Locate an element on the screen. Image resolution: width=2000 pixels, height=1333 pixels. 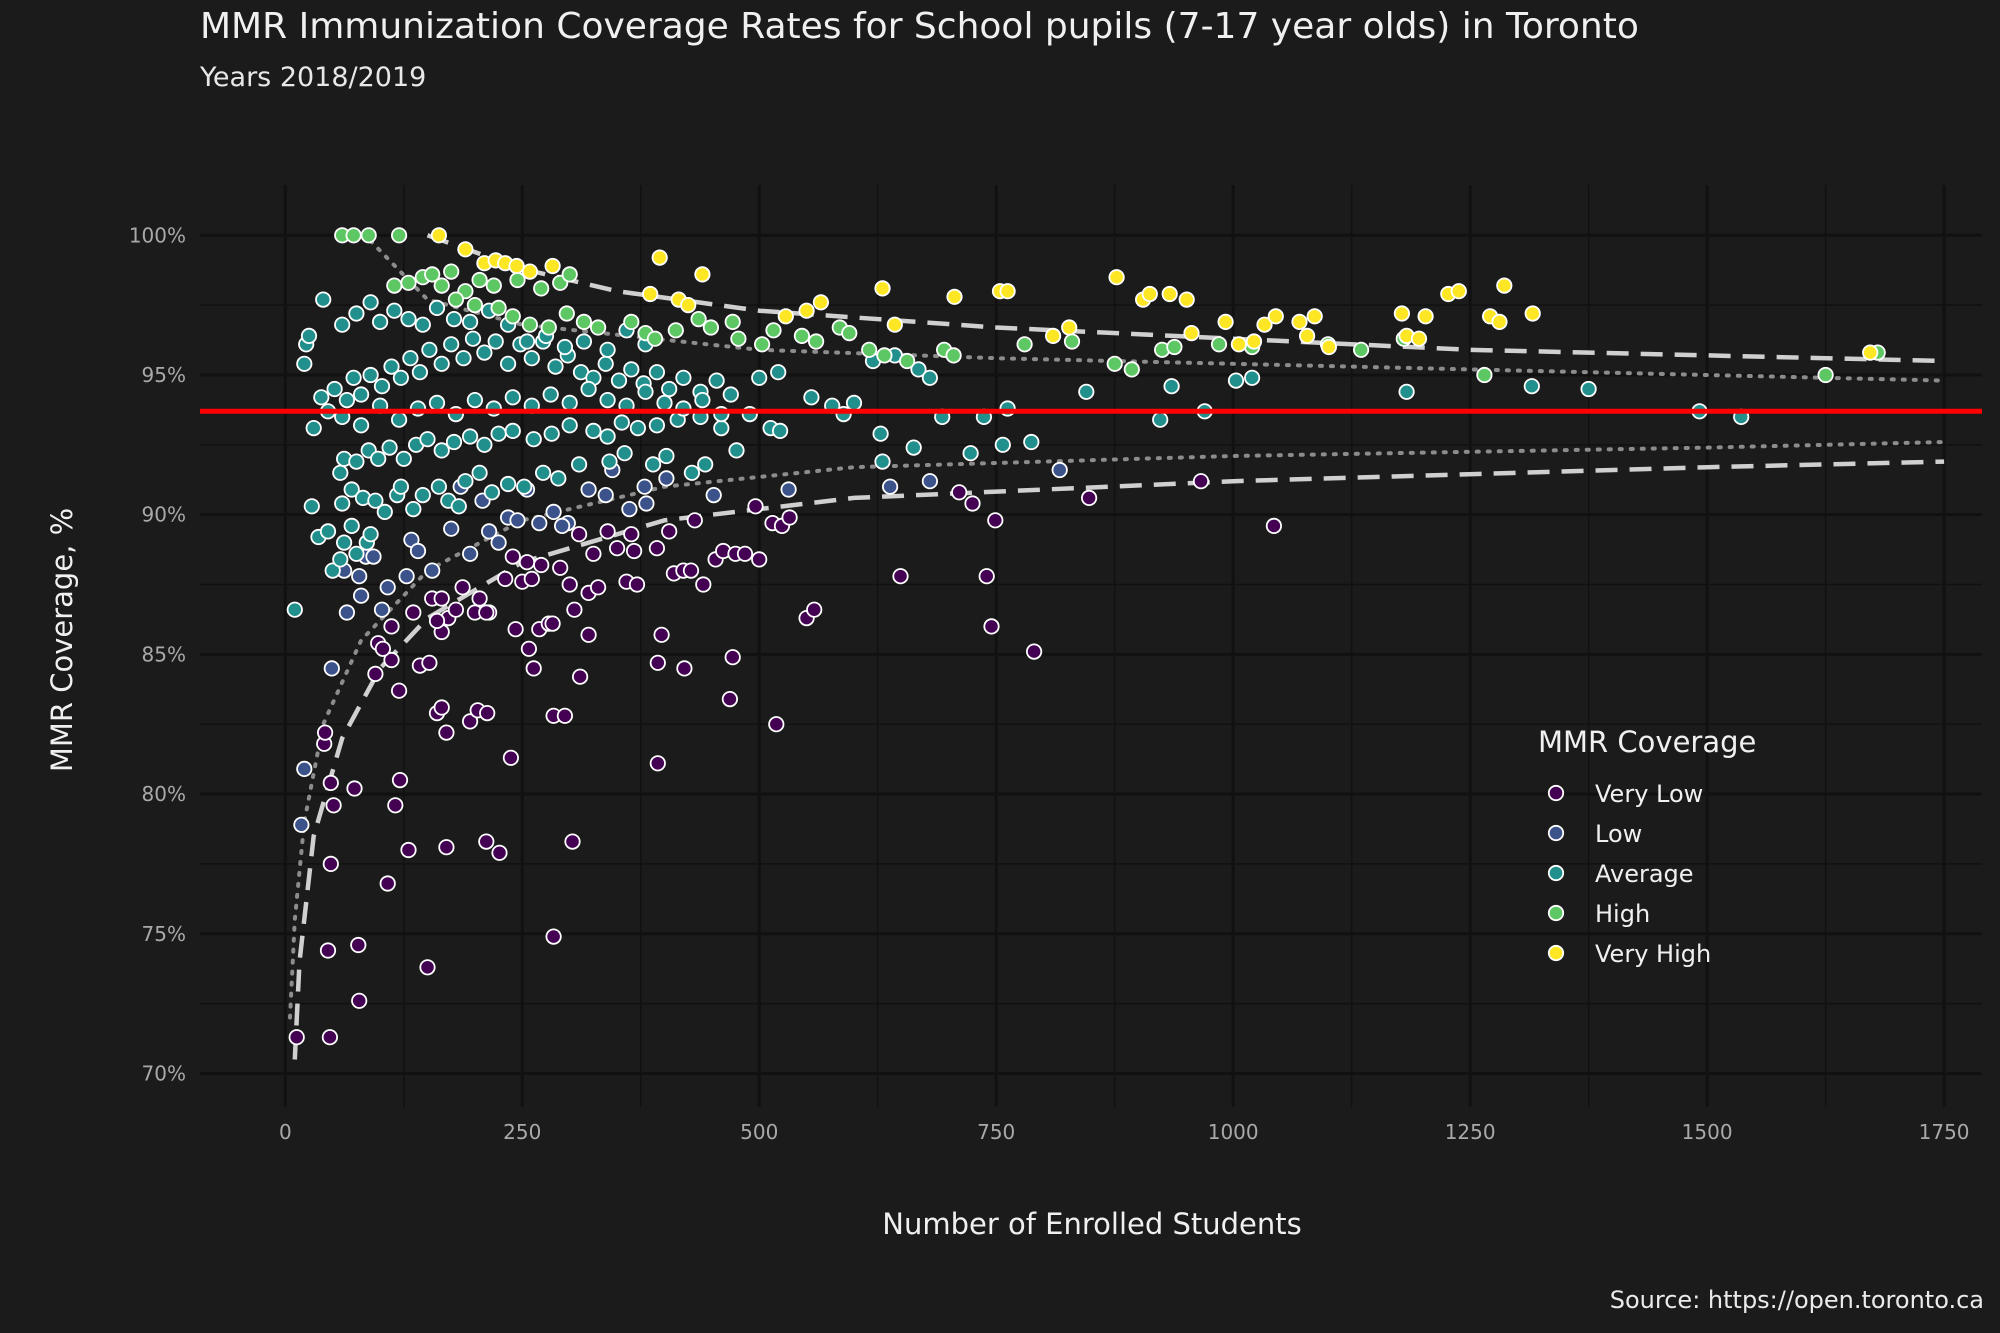
x-tick-label: 250 is located at coordinates (522, 1132).